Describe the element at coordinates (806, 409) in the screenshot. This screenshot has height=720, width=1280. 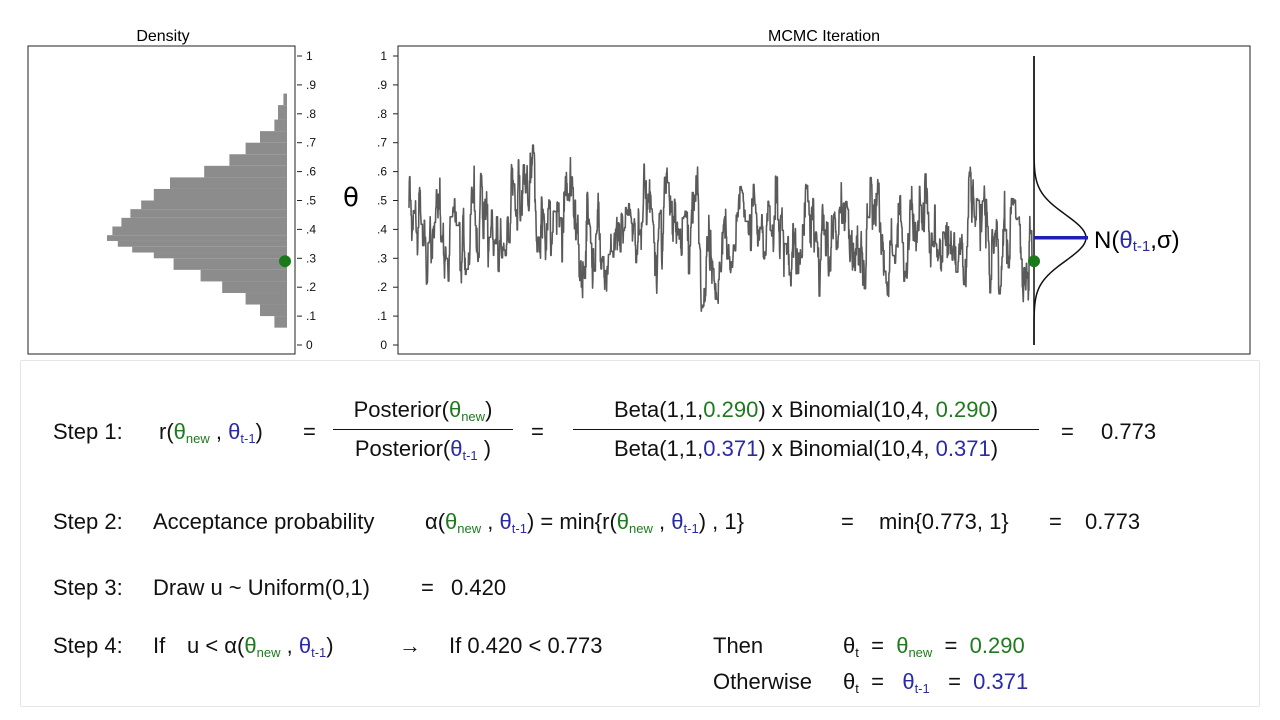
I see `beta-numerator: Beta(1,1,0.290) x Binomial(10,4, 0.290)` at that location.